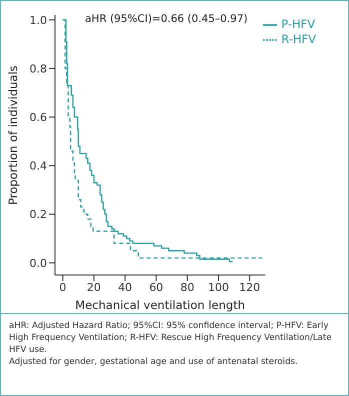 Image resolution: width=349 pixels, height=396 pixels. What do you see at coordinates (38, 263) in the screenshot?
I see `y-tick-label: 0.0` at bounding box center [38, 263].